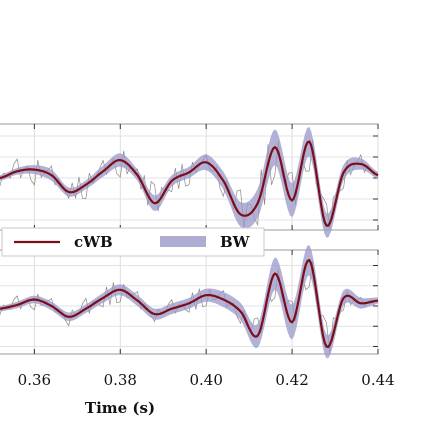 The image size is (446, 446). I want to click on x-tick-labels: 0.36 0.38 0.40 0.42 0.44, so click(206, 380).